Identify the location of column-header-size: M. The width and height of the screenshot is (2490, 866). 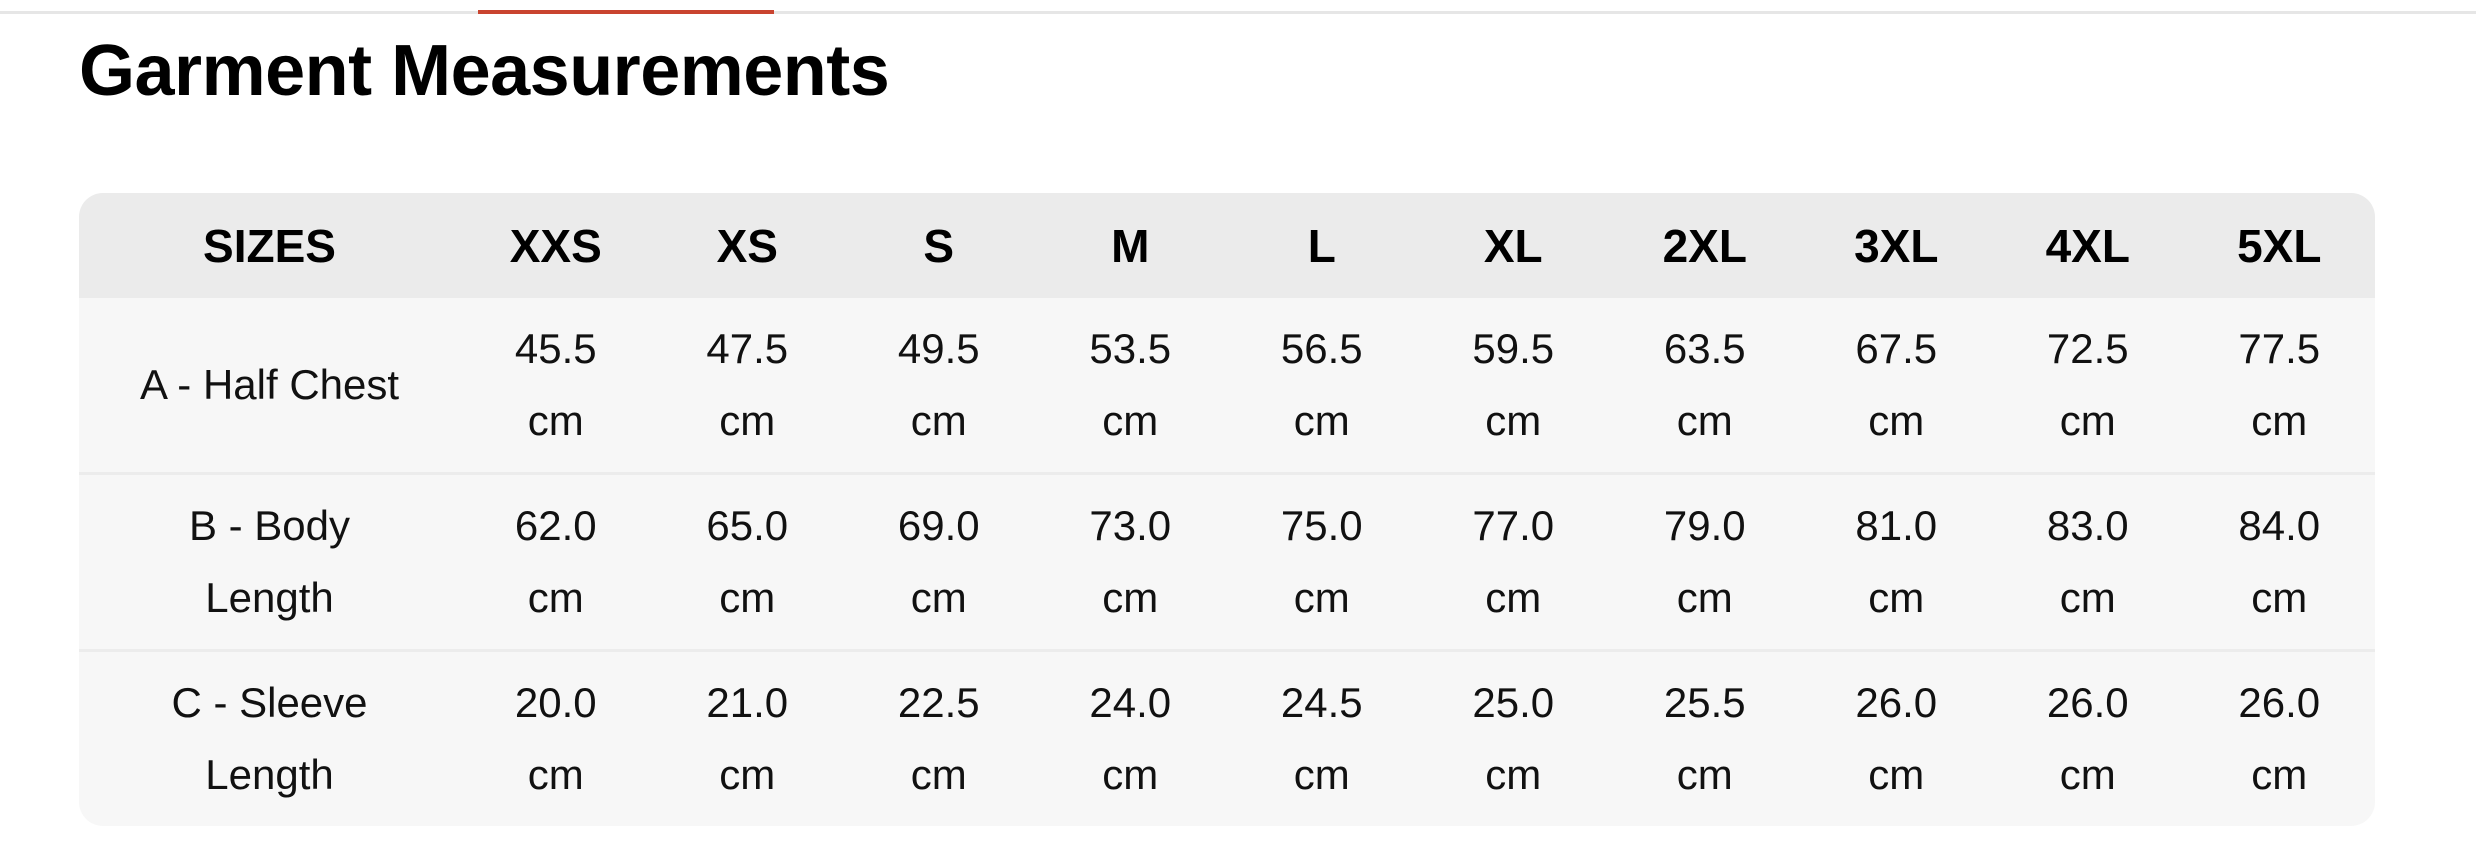
(1130, 245).